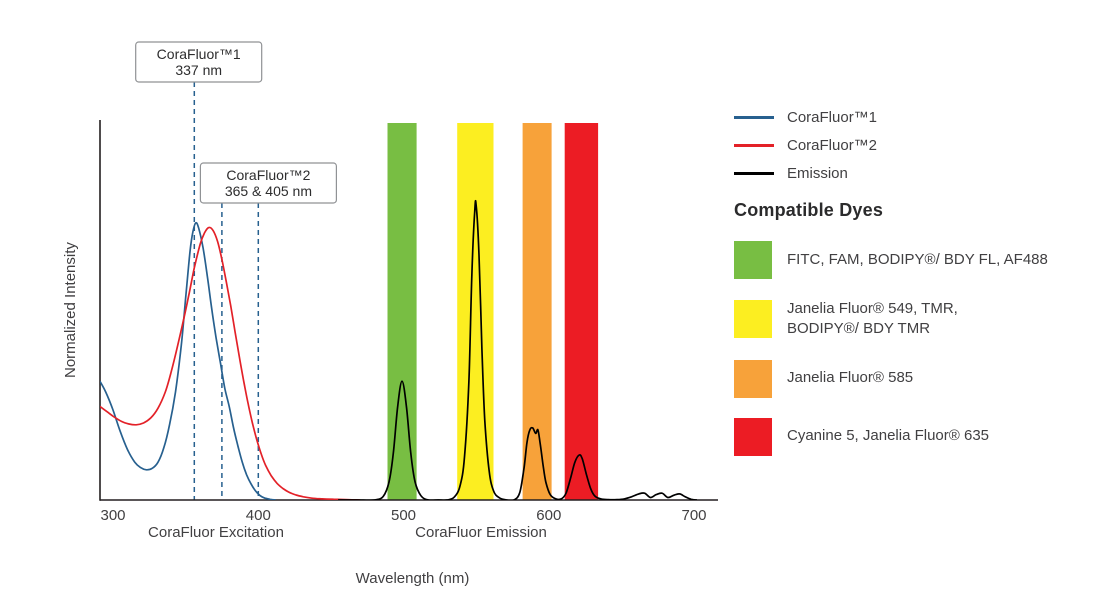 This screenshot has height=612, width=1110. What do you see at coordinates (258, 515) in the screenshot?
I see `x-tick-label: 400` at bounding box center [258, 515].